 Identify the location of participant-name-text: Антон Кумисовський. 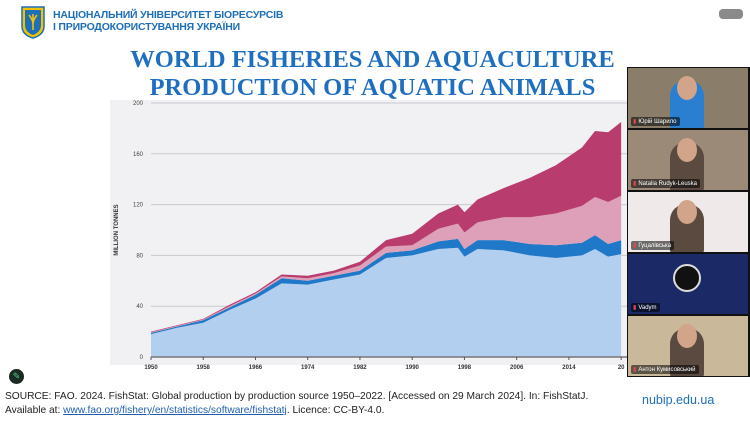
(667, 370).